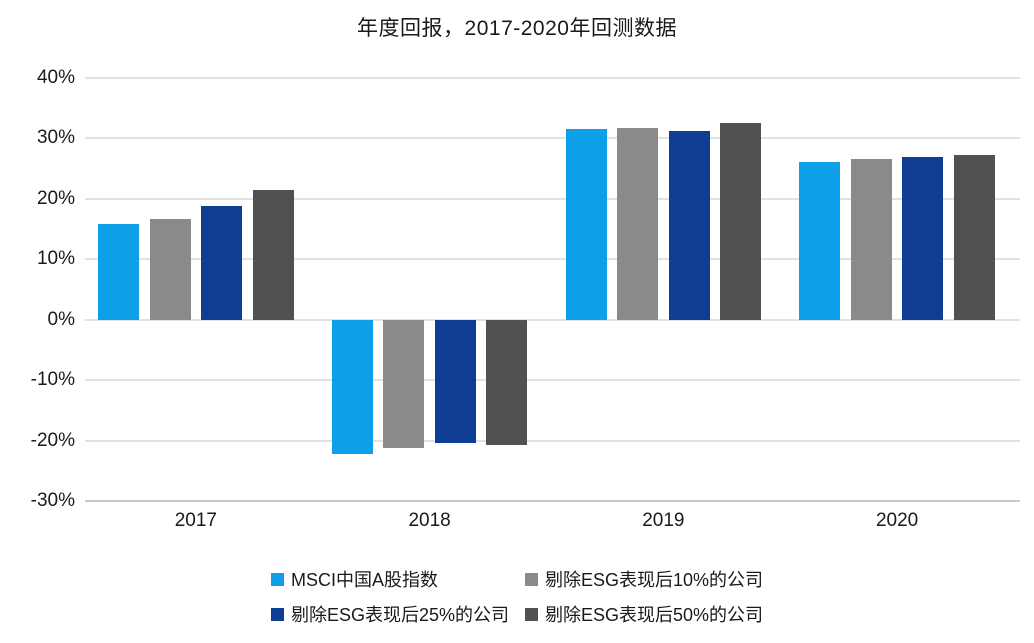  I want to click on legend-item-1: 剔除ESG表现后10%的公司, so click(644, 579).